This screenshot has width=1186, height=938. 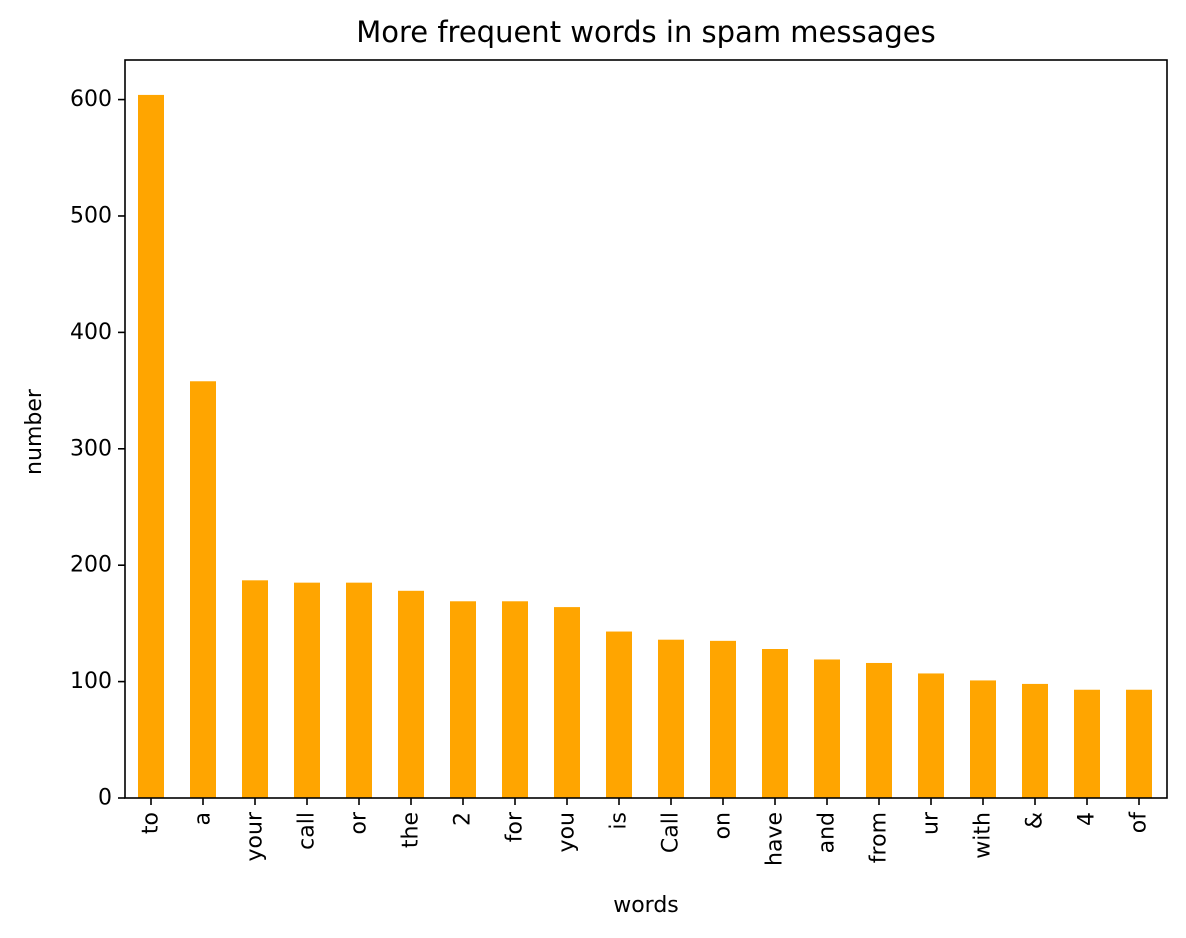 What do you see at coordinates (671, 832) in the screenshot?
I see `x-tick-label: Call` at bounding box center [671, 832].